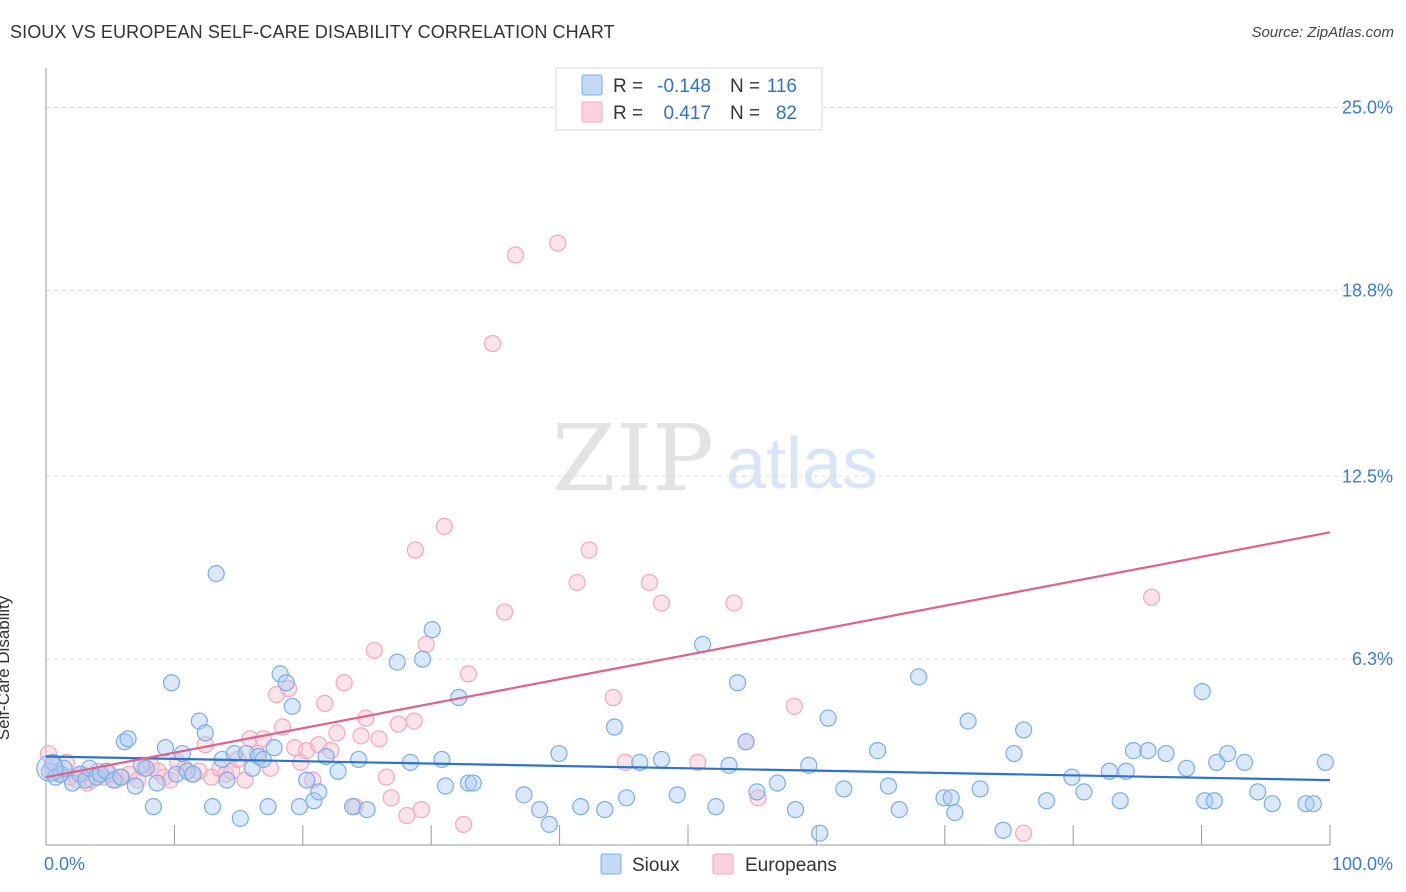 This screenshot has height=892, width=1406. What do you see at coordinates (791, 865) in the screenshot?
I see `legend-label-europeans: Europeans` at bounding box center [791, 865].